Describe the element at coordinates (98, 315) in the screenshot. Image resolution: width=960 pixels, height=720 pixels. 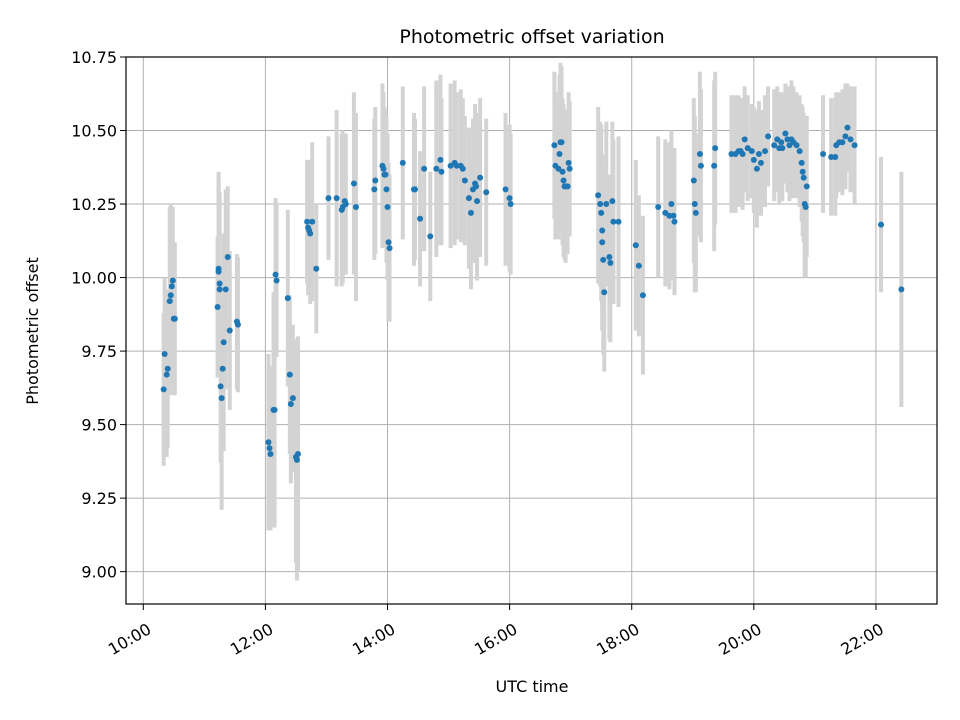
I see `y-axis-ticks: 9.00 9.25 9.50 9.75 10.00 10.25 10.50 10.75` at that location.